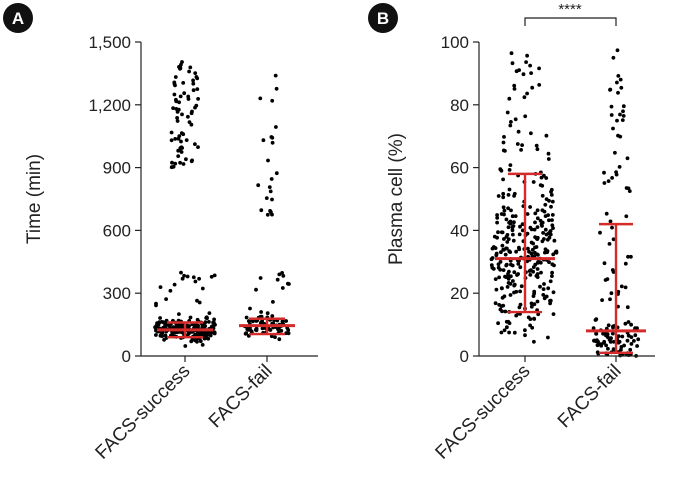  What do you see at coordinates (464, 356) in the screenshot?
I see `y-tick-label: 0` at bounding box center [464, 356].